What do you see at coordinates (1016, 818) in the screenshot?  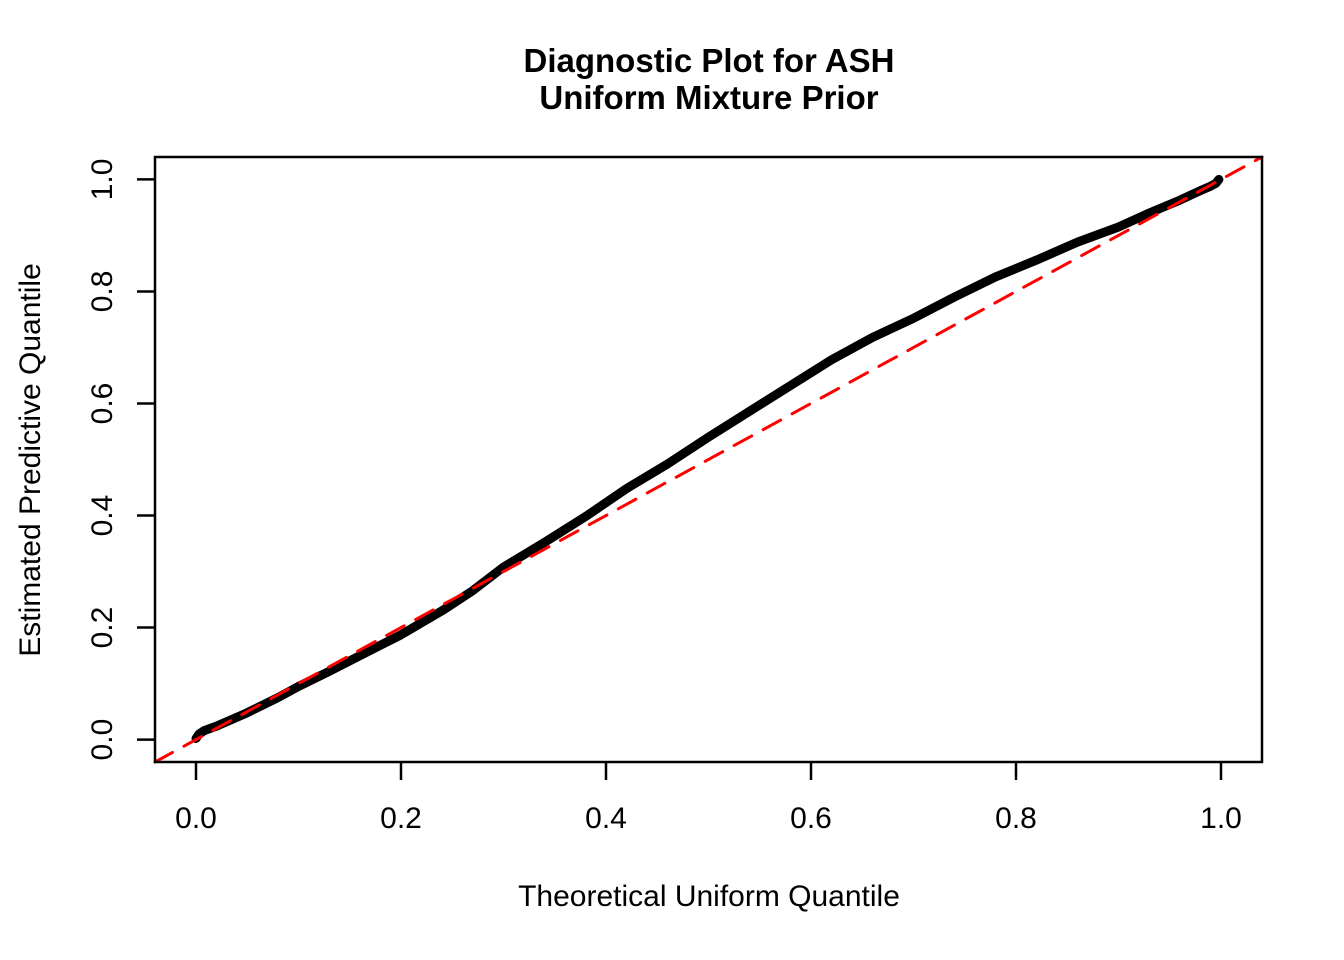 I see `x-tick-label: 0.8` at bounding box center [1016, 818].